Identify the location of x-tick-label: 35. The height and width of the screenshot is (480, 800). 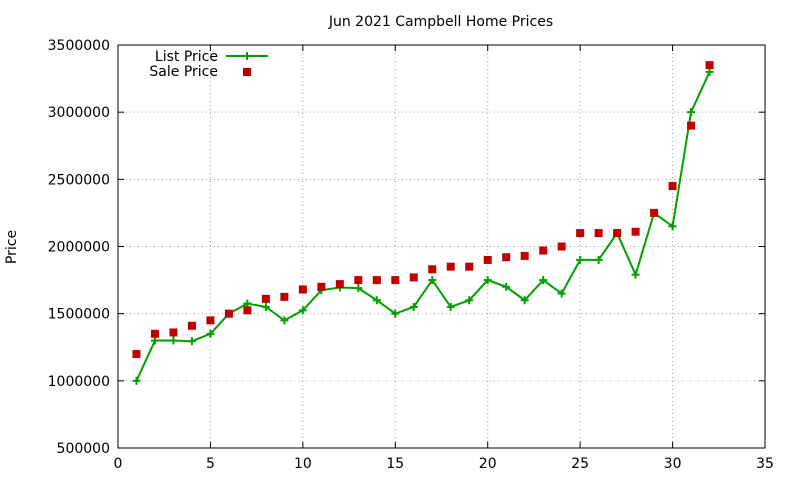
(765, 464).